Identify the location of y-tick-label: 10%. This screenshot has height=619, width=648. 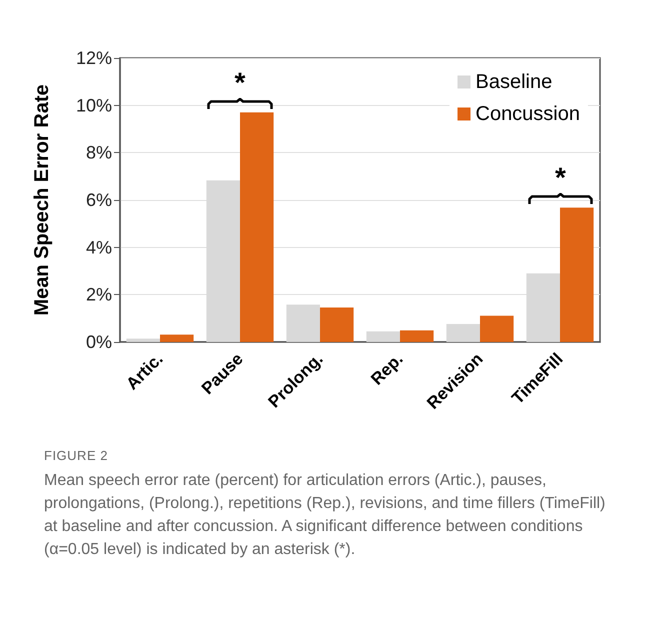
(94, 105).